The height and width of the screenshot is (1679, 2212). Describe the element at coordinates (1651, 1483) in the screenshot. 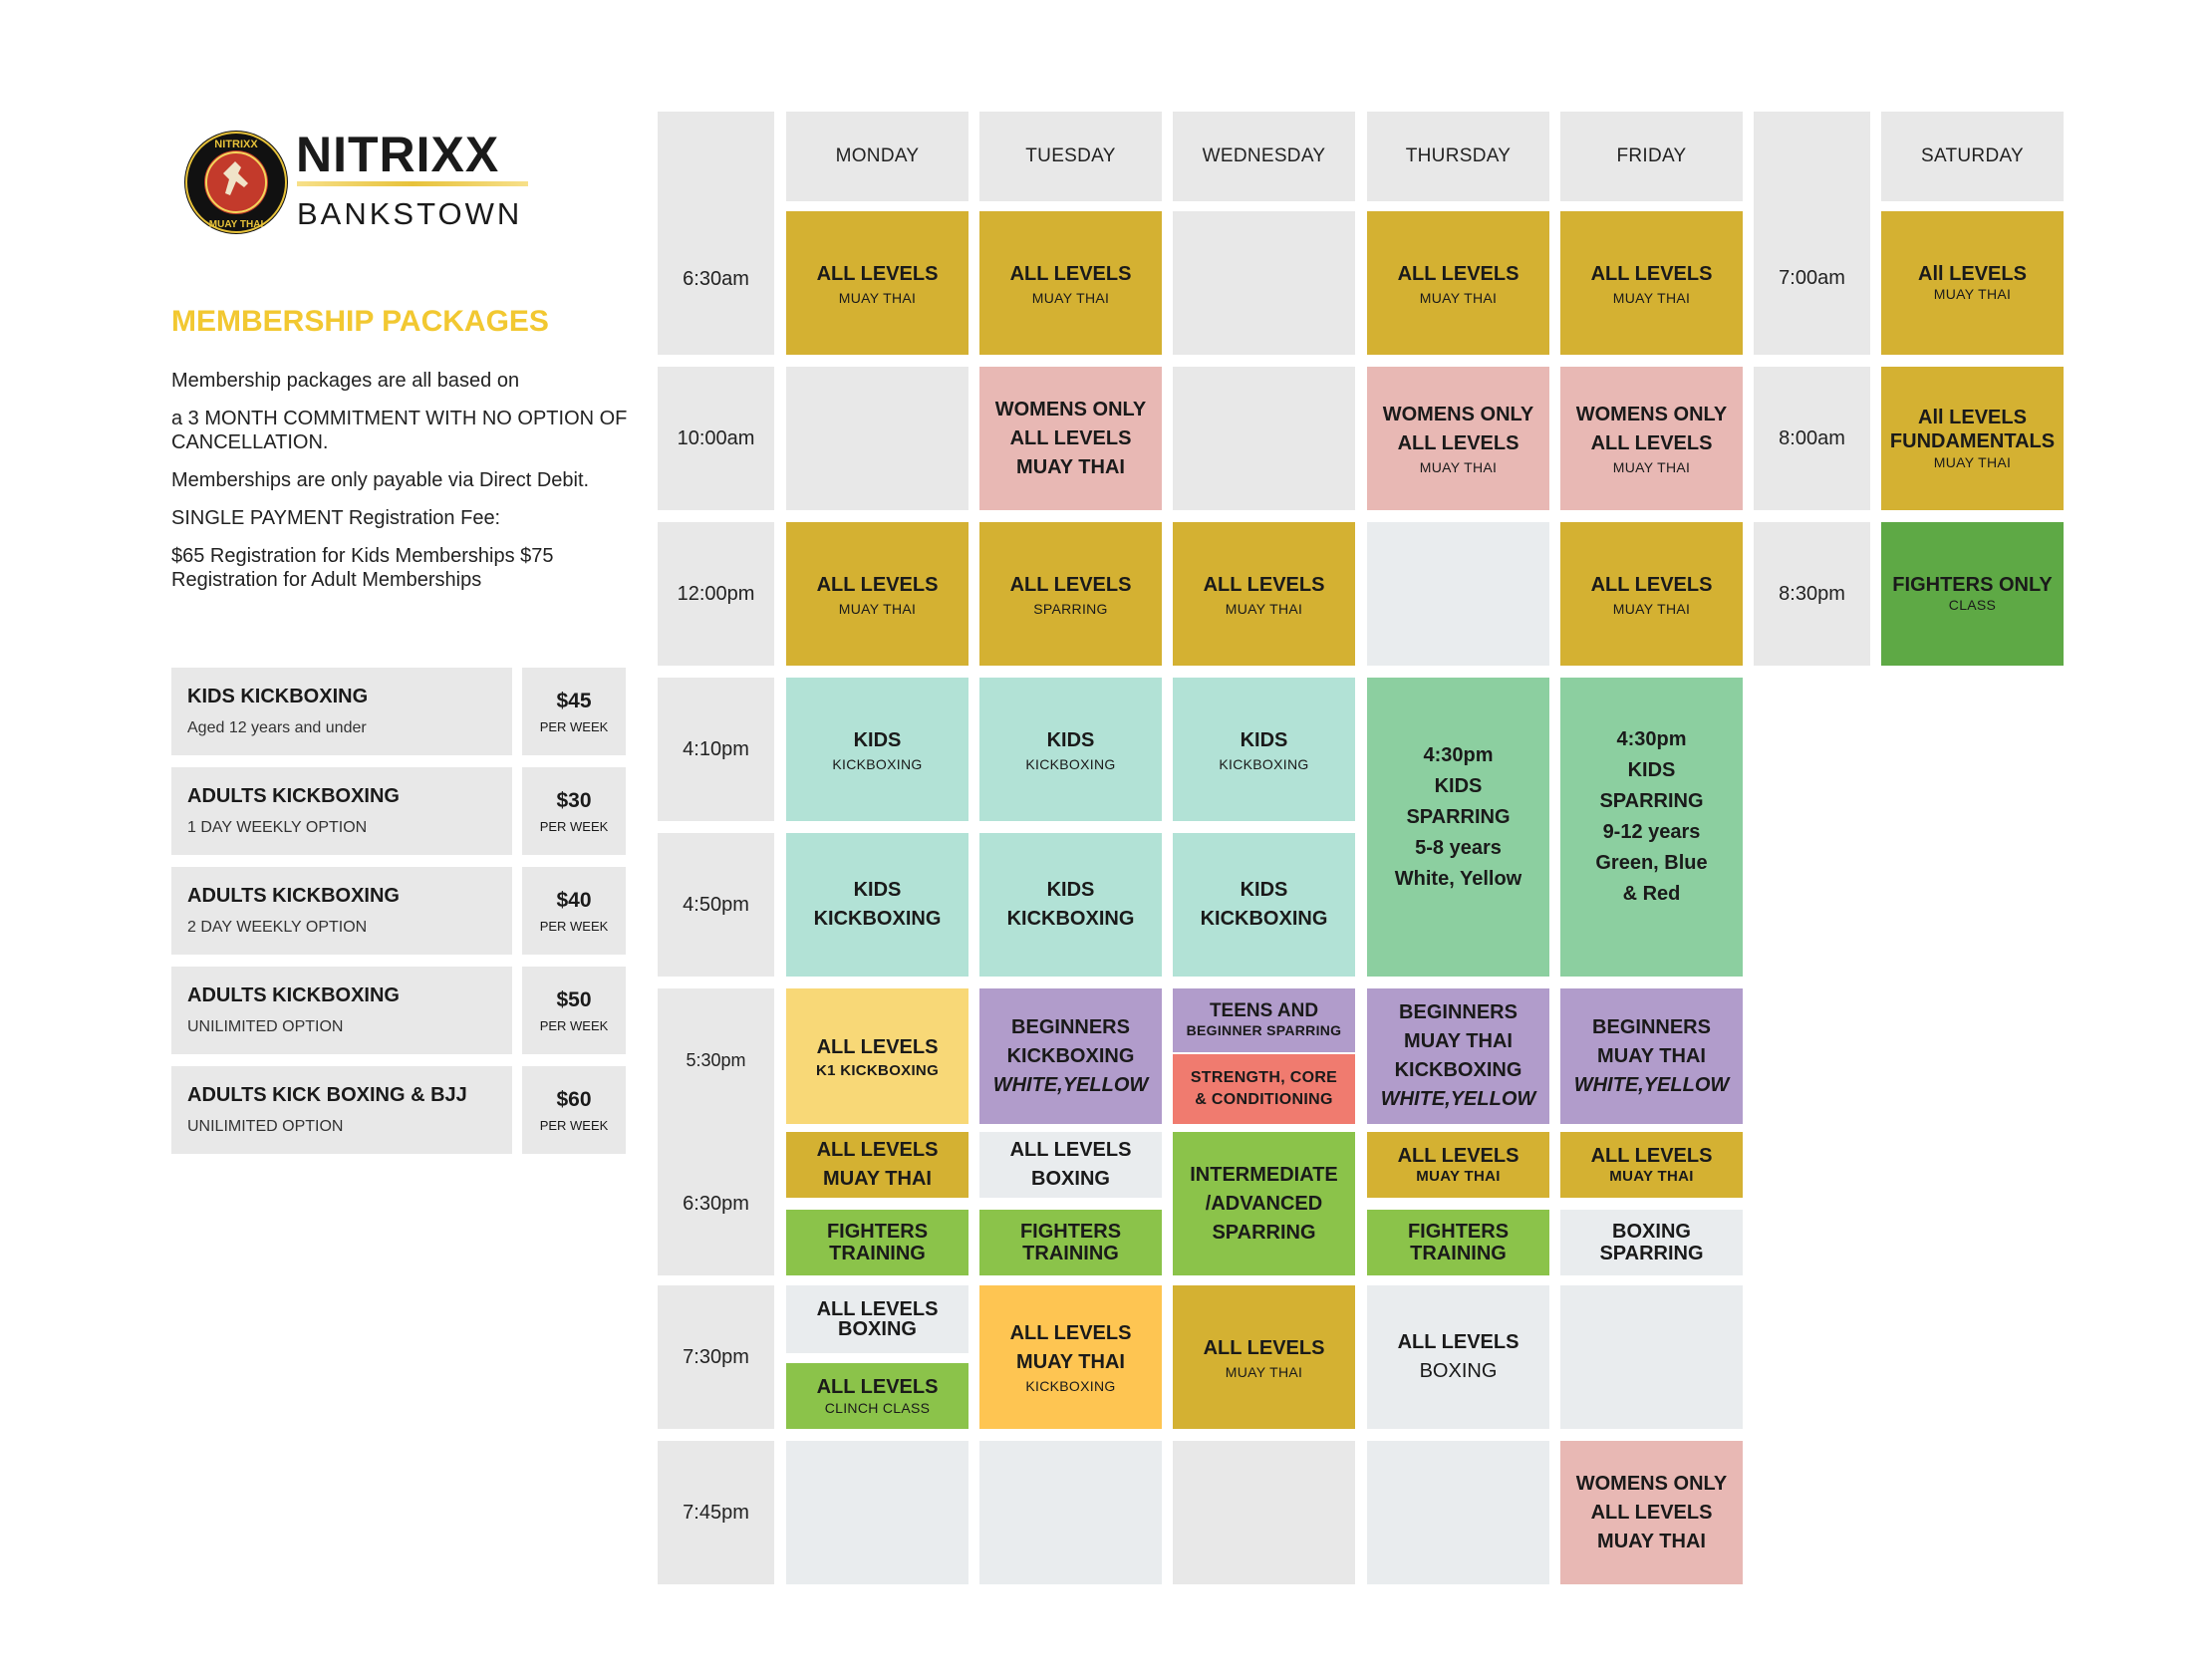

I see `class-line: WOMENS ONLY` at that location.